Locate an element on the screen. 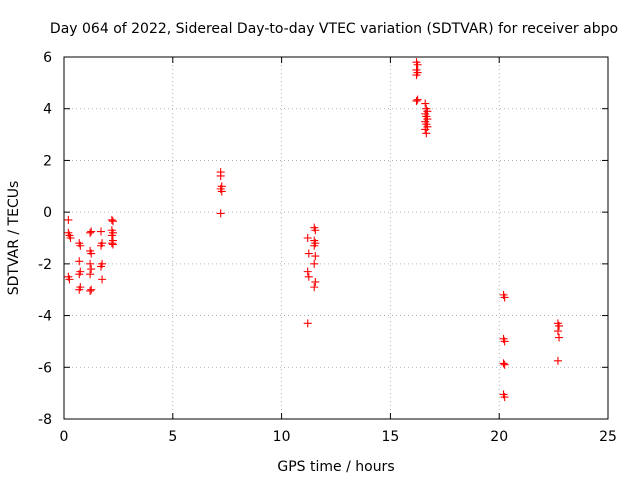  y-tick-label: -8 is located at coordinates (45, 420).